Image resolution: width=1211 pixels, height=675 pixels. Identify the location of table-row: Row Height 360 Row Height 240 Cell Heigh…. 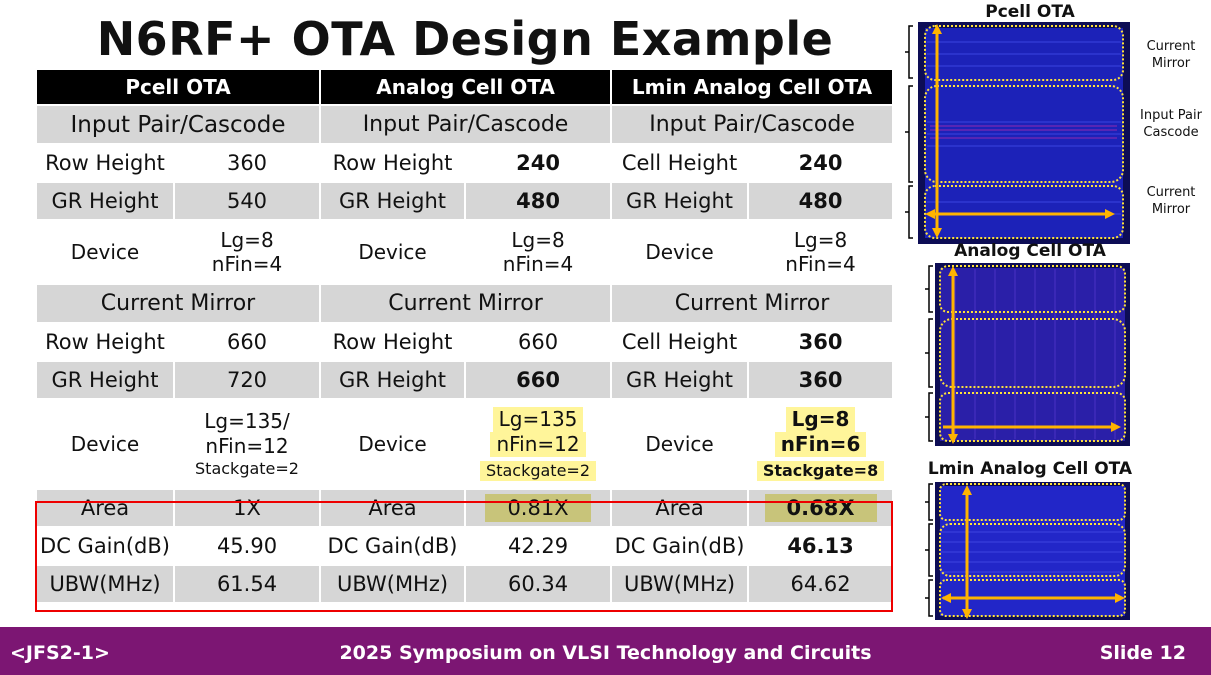
(466, 163).